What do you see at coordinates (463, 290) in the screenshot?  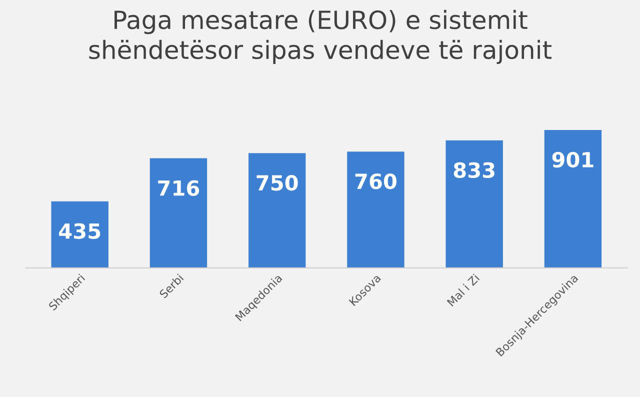 I see `x-tick-label: Mal i Zi` at bounding box center [463, 290].